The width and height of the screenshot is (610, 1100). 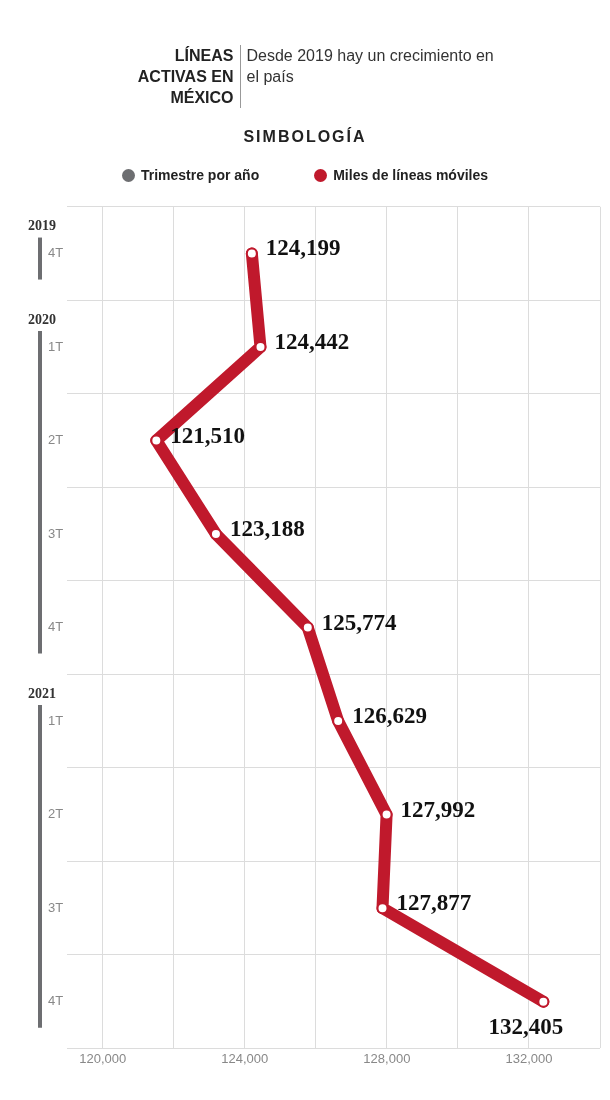 I want to click on text: 124,199, so click(x=303, y=248).